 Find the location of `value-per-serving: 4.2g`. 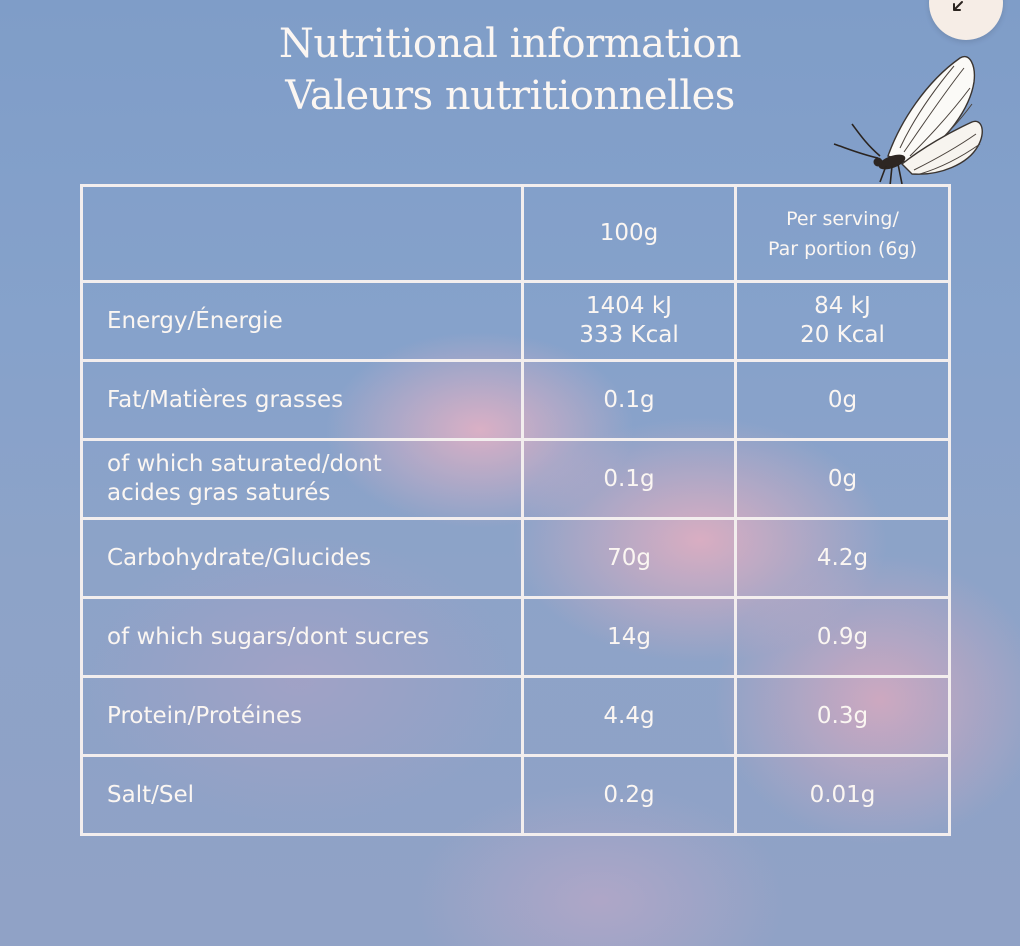

value-per-serving: 4.2g is located at coordinates (842, 558).